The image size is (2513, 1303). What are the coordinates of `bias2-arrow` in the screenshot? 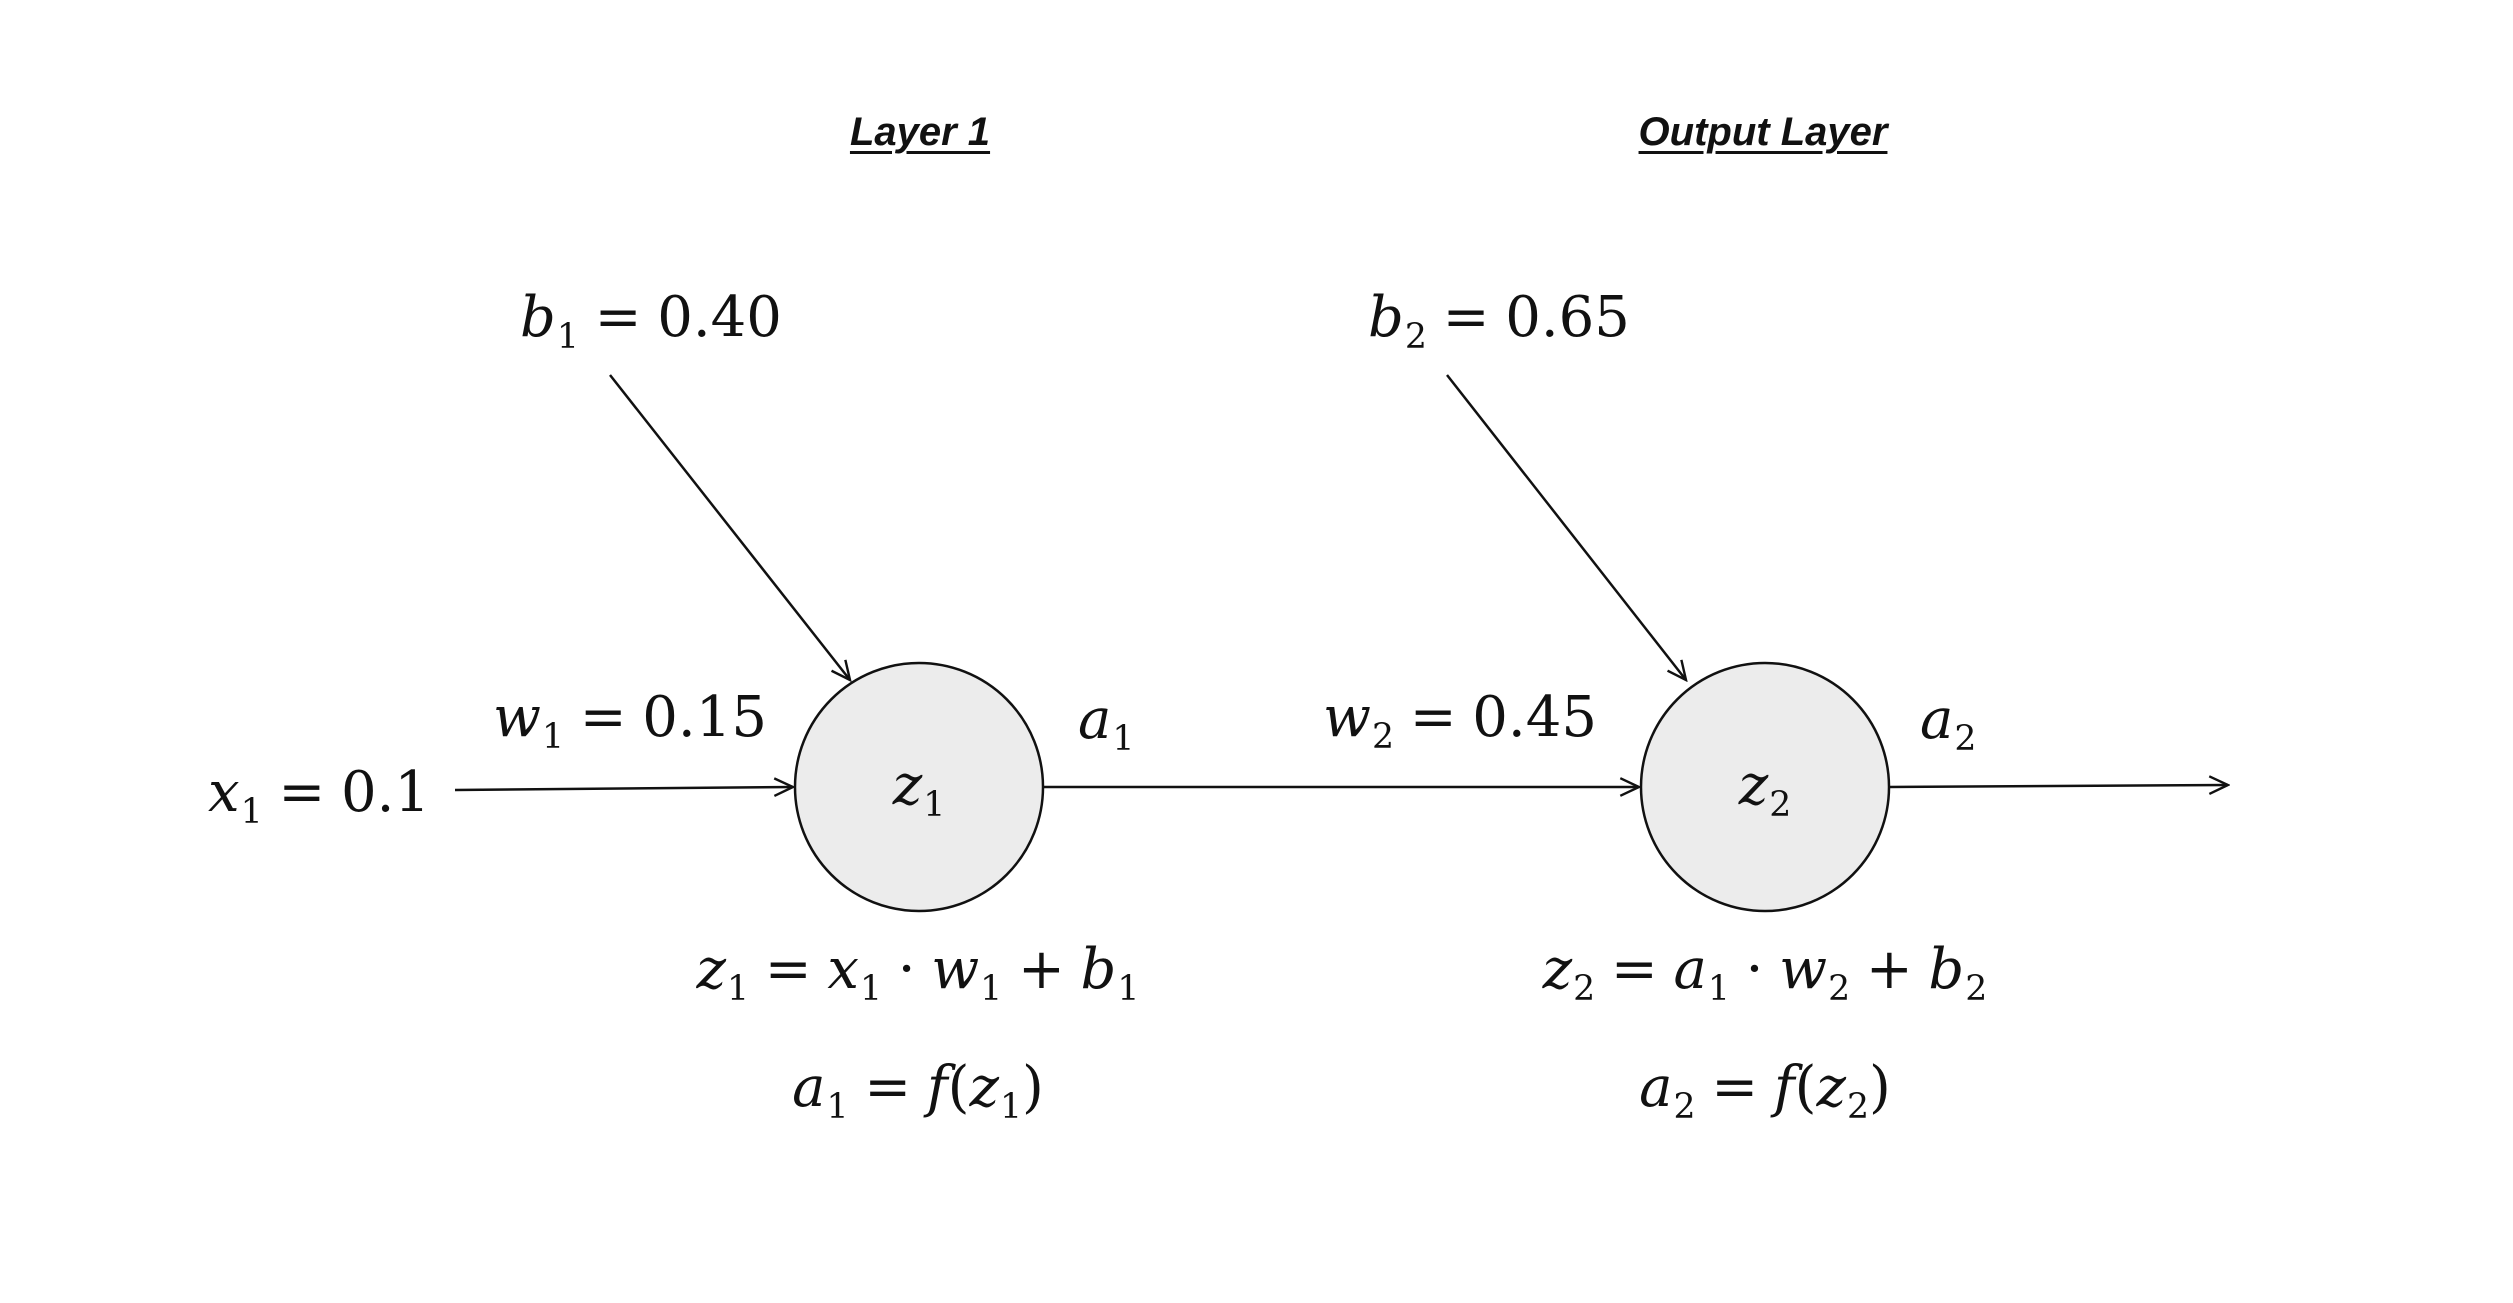 It's located at (1566, 527).